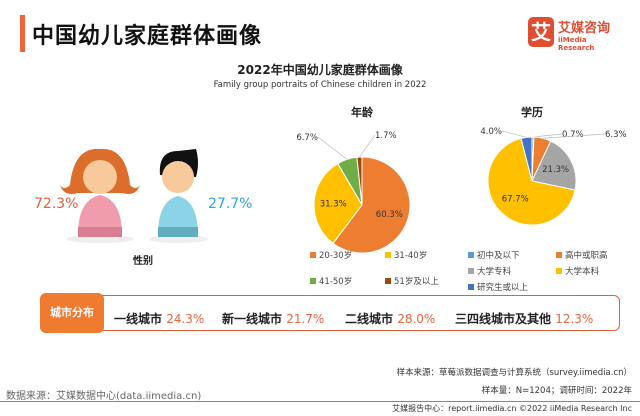  Describe the element at coordinates (230, 204) in the screenshot. I see `male-percentage: 27.7%` at that location.